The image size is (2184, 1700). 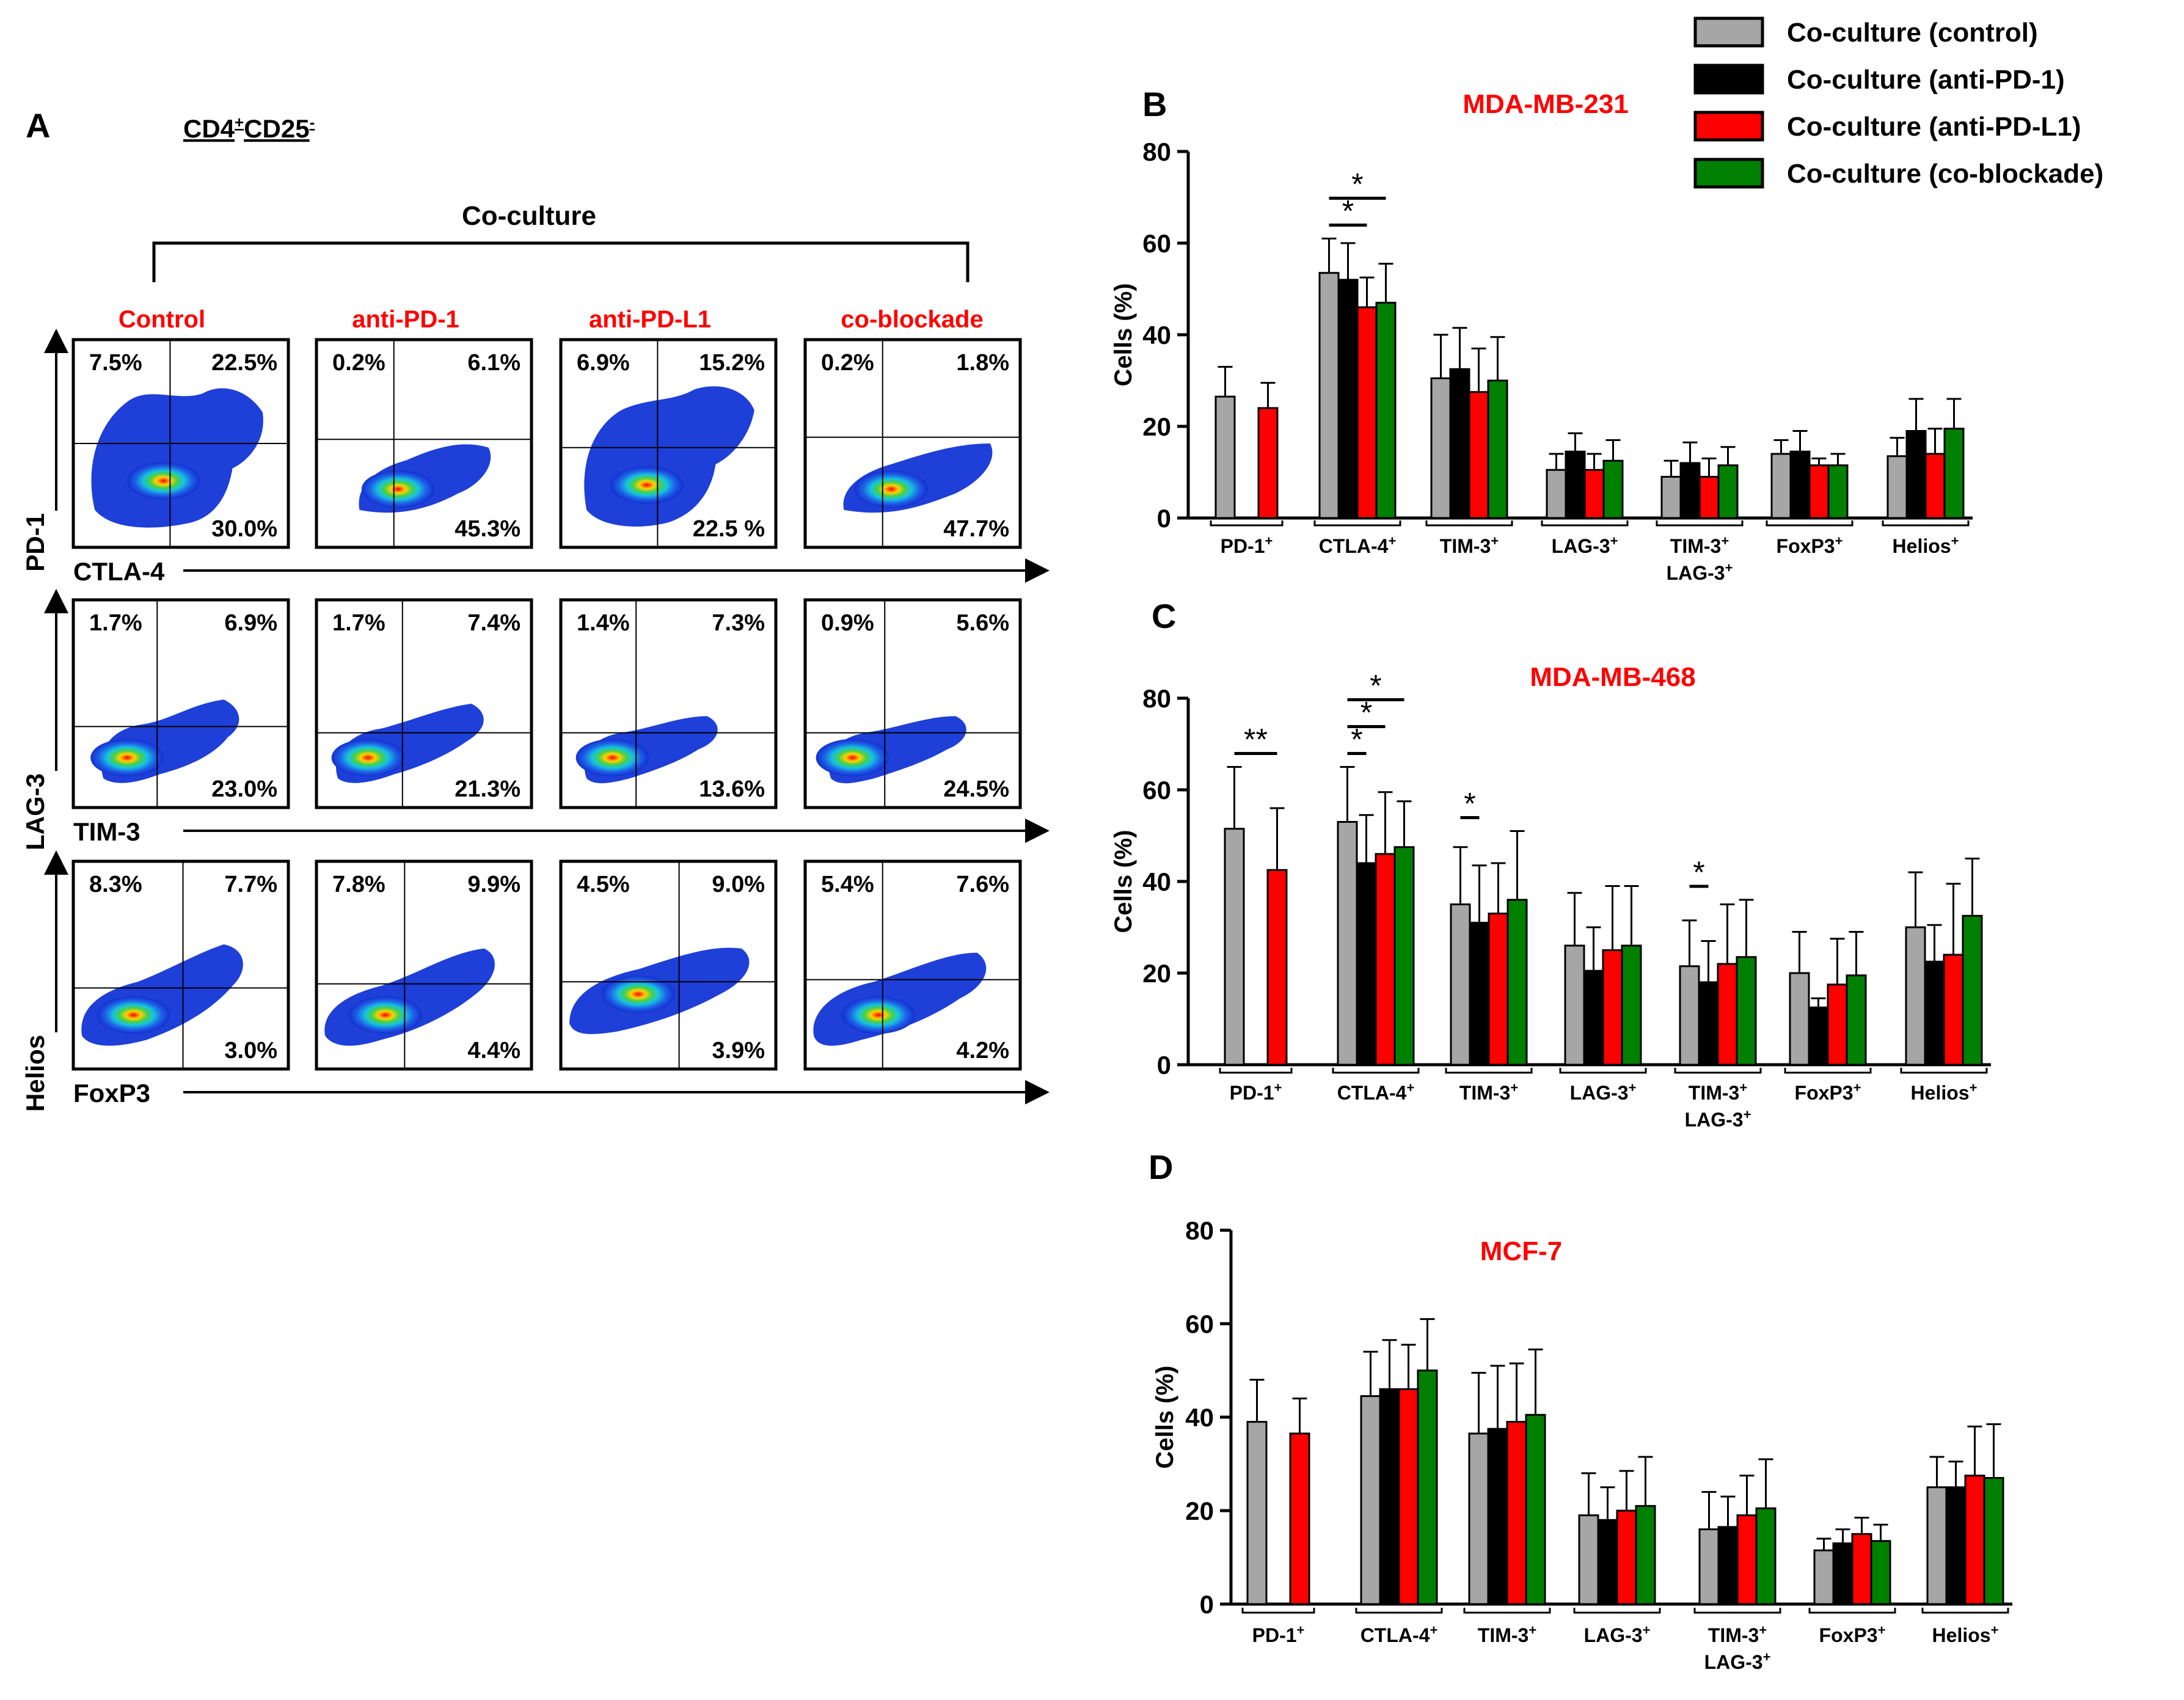 I want to click on column-header: anti-PD-L1, so click(x=650, y=319).